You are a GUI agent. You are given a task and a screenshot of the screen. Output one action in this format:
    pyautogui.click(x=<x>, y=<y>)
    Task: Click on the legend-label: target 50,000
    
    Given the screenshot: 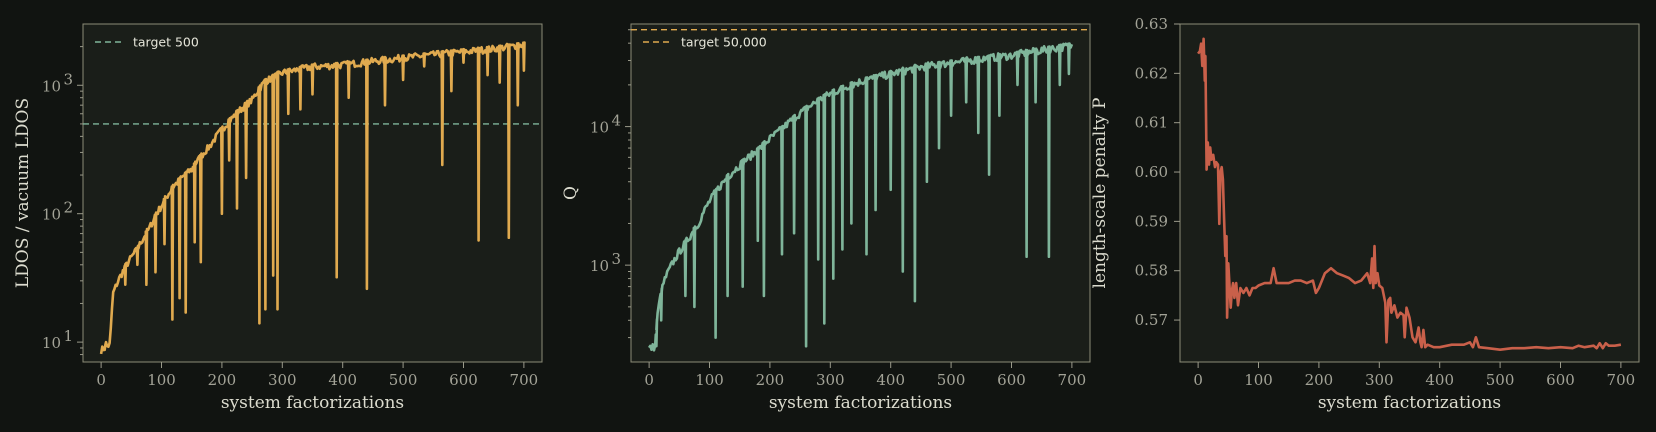 What is the action you would take?
    pyautogui.click(x=724, y=42)
    